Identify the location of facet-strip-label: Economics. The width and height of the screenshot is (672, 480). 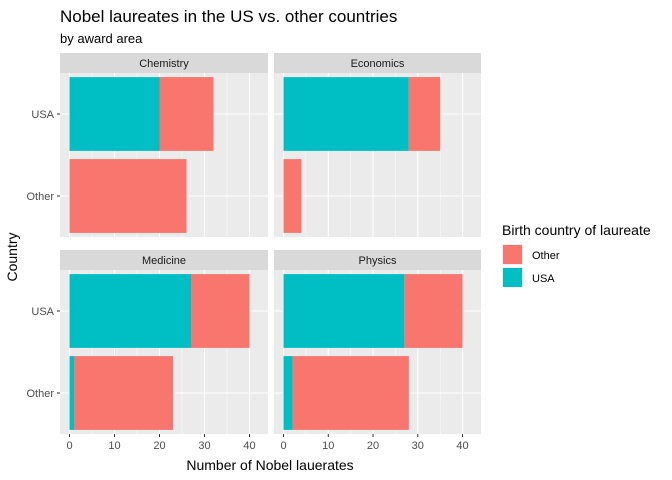
(378, 64).